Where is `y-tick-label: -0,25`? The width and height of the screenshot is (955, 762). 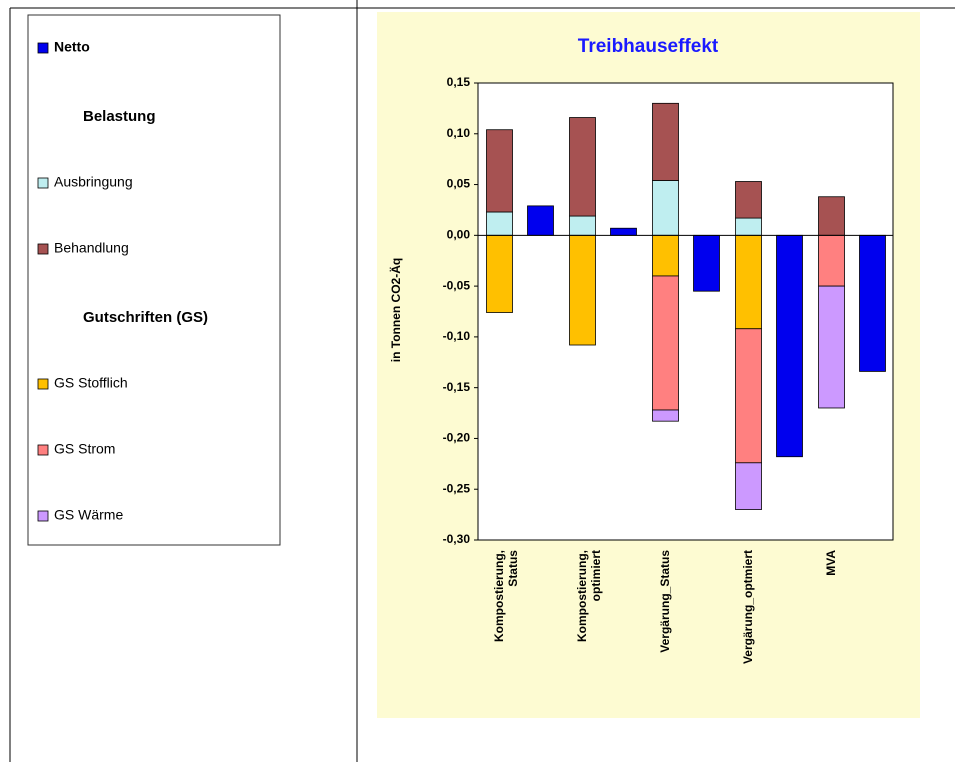
y-tick-label: -0,25 is located at coordinates (457, 488).